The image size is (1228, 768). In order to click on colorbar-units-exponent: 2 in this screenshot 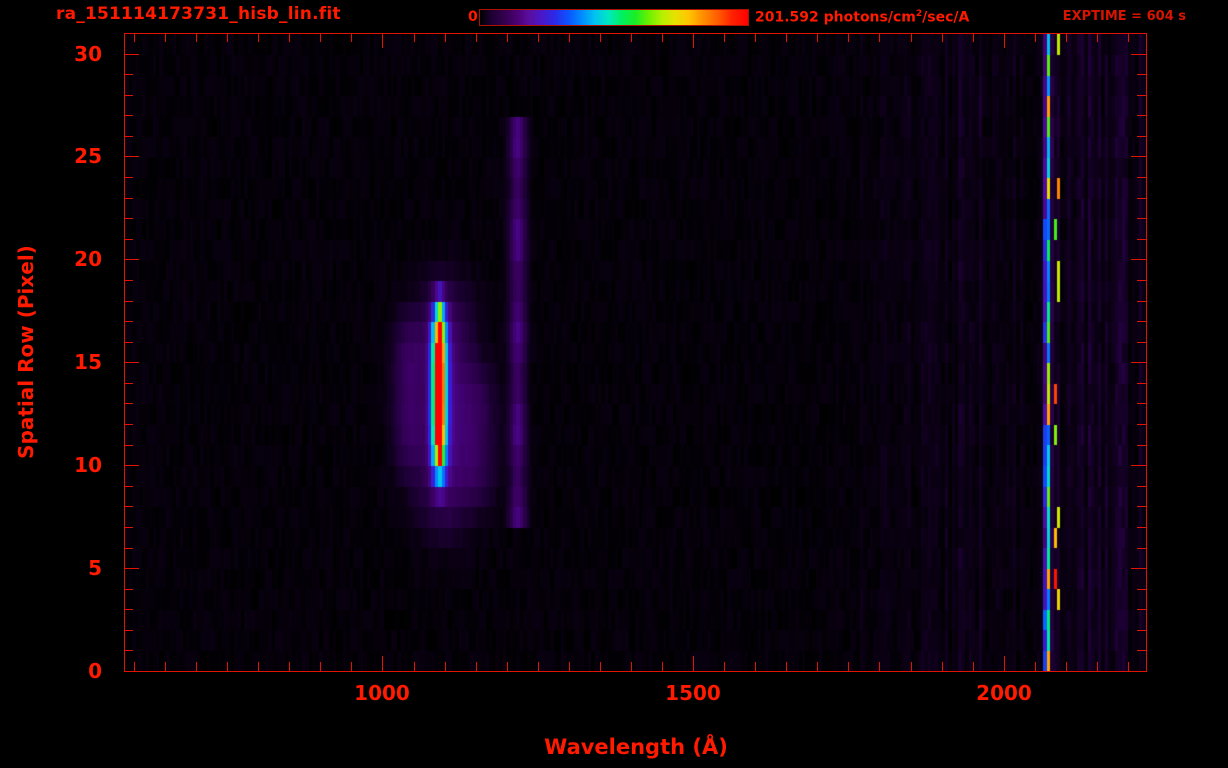, I will do `click(919, 14)`.